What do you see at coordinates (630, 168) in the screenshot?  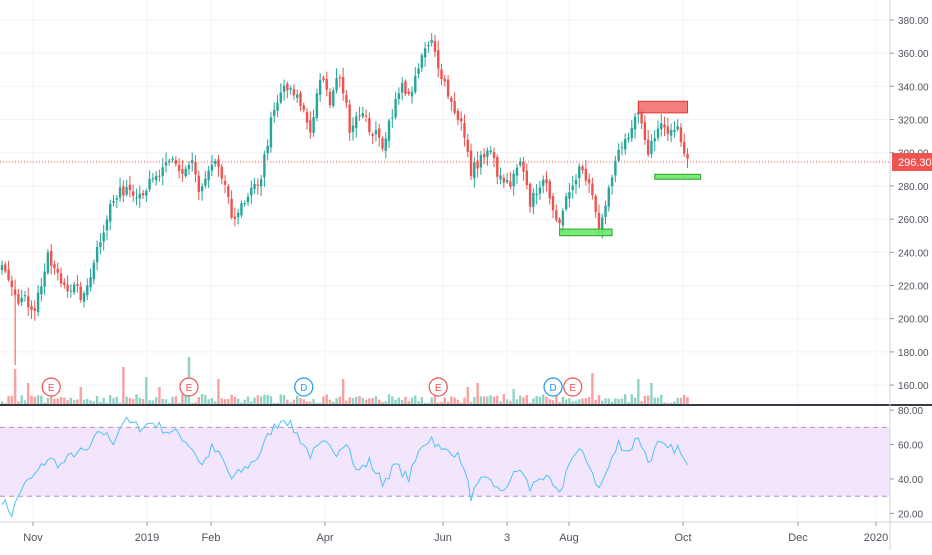 I see `zones` at bounding box center [630, 168].